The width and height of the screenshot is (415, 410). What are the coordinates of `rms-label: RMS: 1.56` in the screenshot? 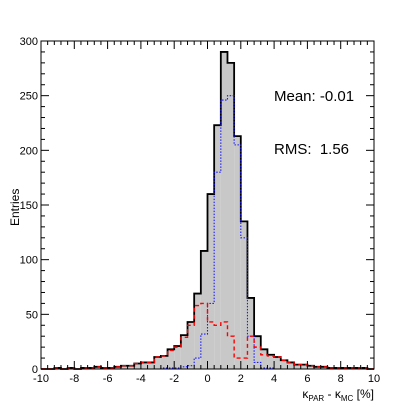 It's located at (311, 149).